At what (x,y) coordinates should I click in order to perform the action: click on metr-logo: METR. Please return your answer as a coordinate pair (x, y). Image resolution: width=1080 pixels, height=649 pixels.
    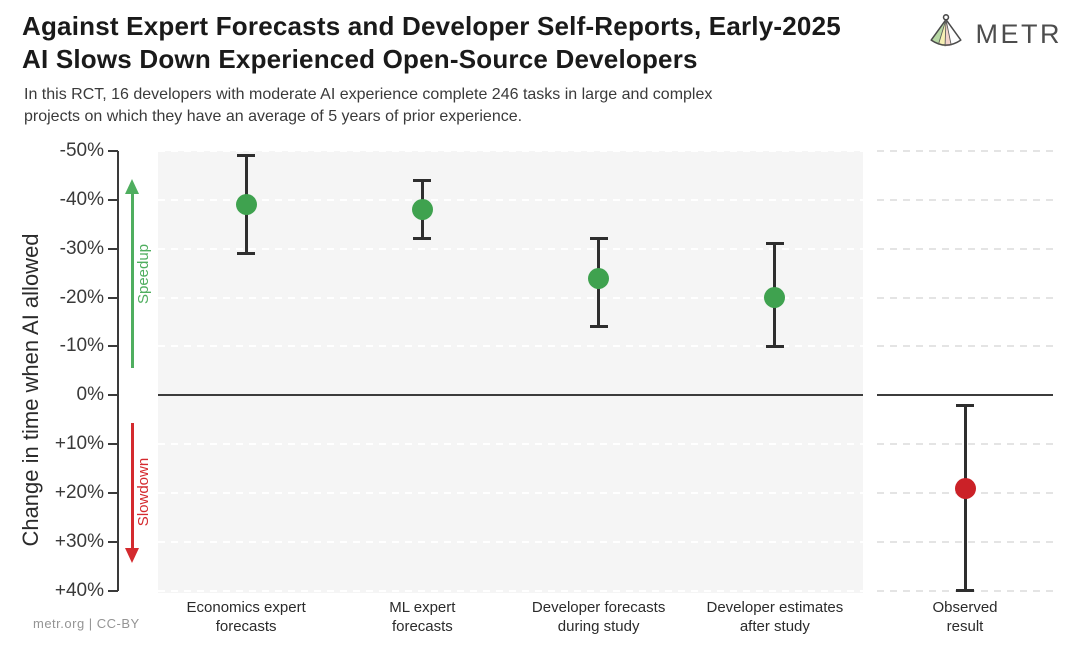
    Looking at the image, I should click on (994, 34).